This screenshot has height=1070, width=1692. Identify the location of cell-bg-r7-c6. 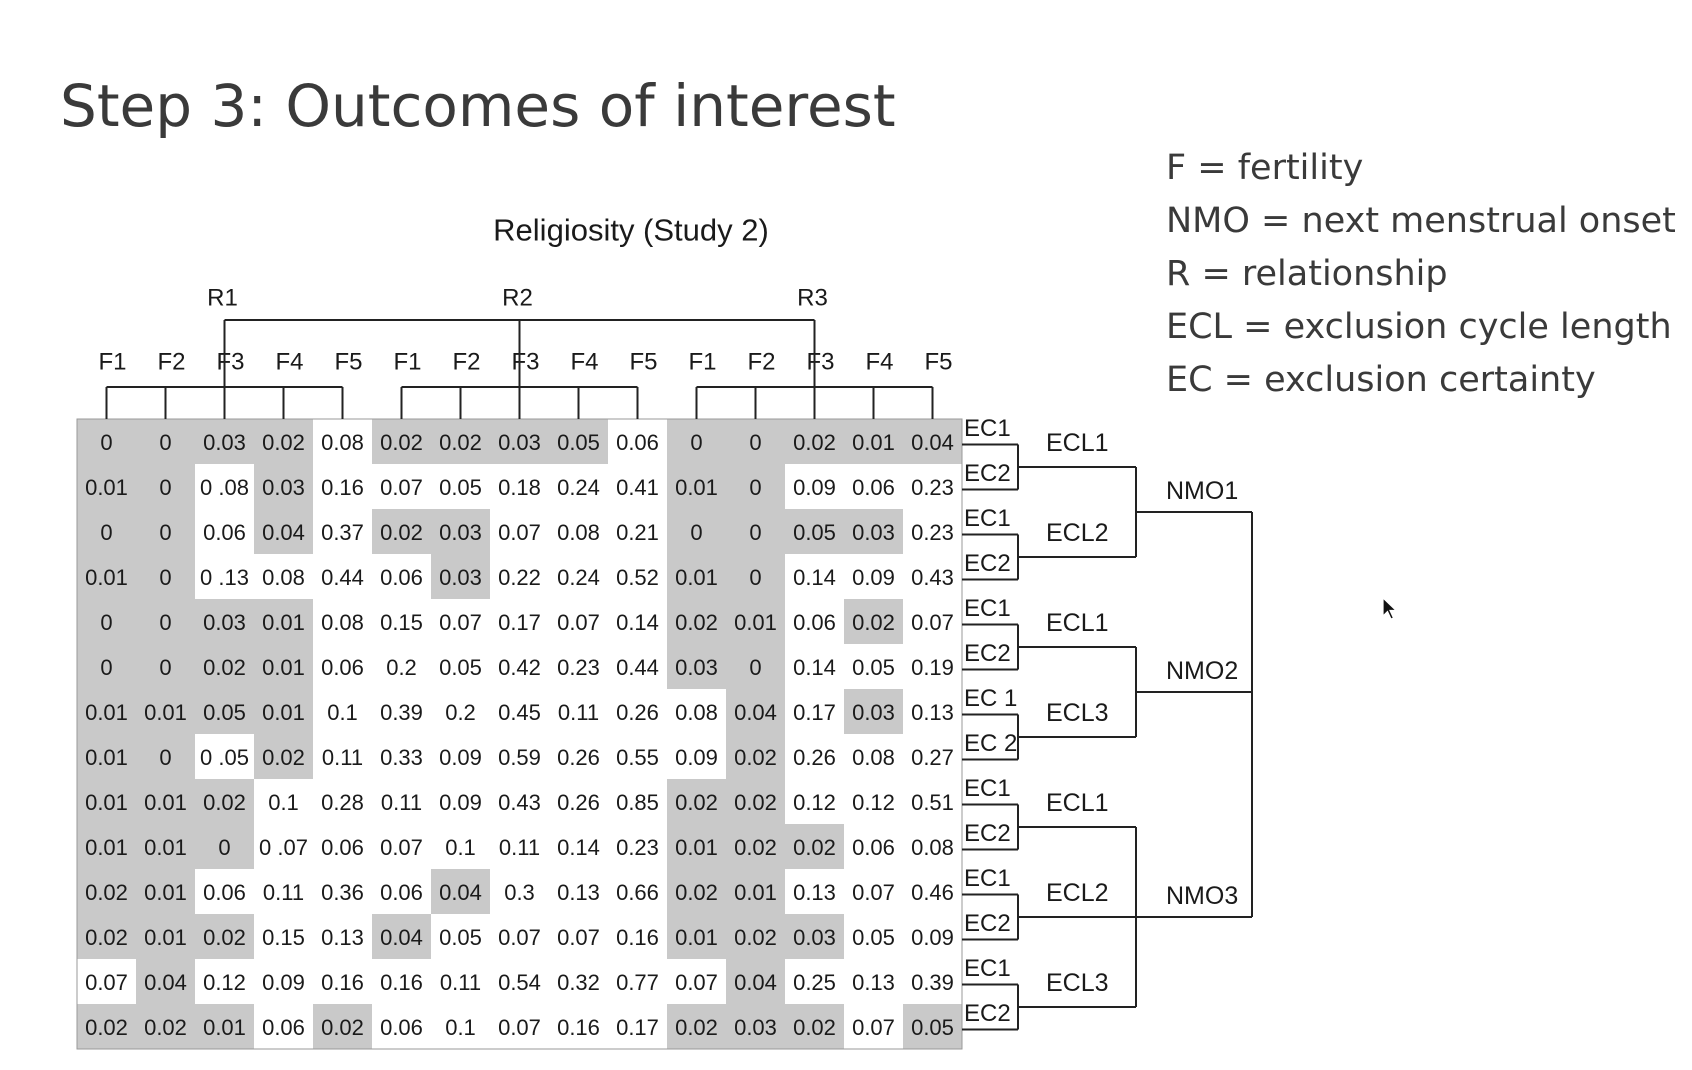
(401, 711).